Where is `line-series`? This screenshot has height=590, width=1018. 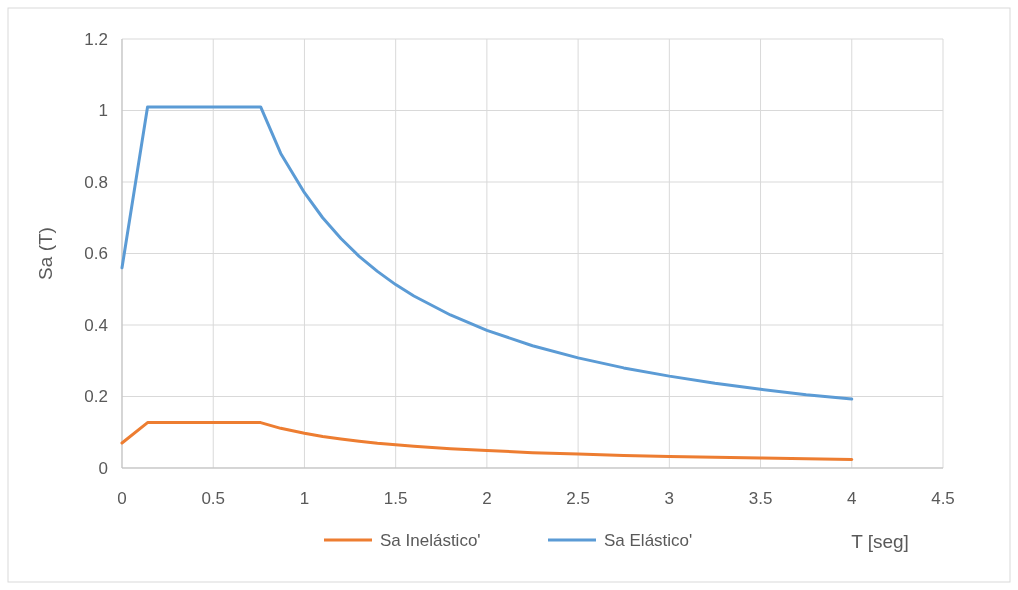
line-series is located at coordinates (487, 441).